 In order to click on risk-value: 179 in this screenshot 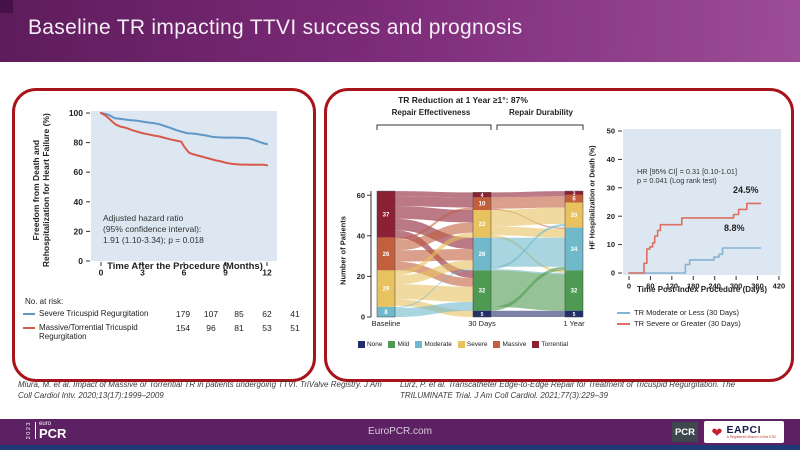, I will do `click(183, 314)`.